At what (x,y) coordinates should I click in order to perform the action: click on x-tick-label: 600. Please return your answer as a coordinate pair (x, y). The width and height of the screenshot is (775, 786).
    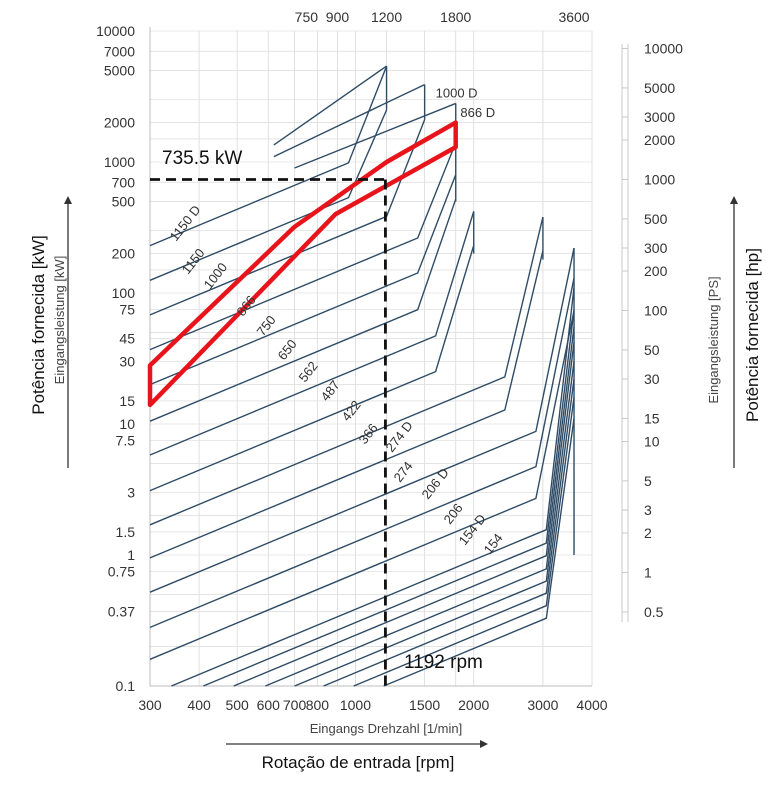
    Looking at the image, I should click on (269, 705).